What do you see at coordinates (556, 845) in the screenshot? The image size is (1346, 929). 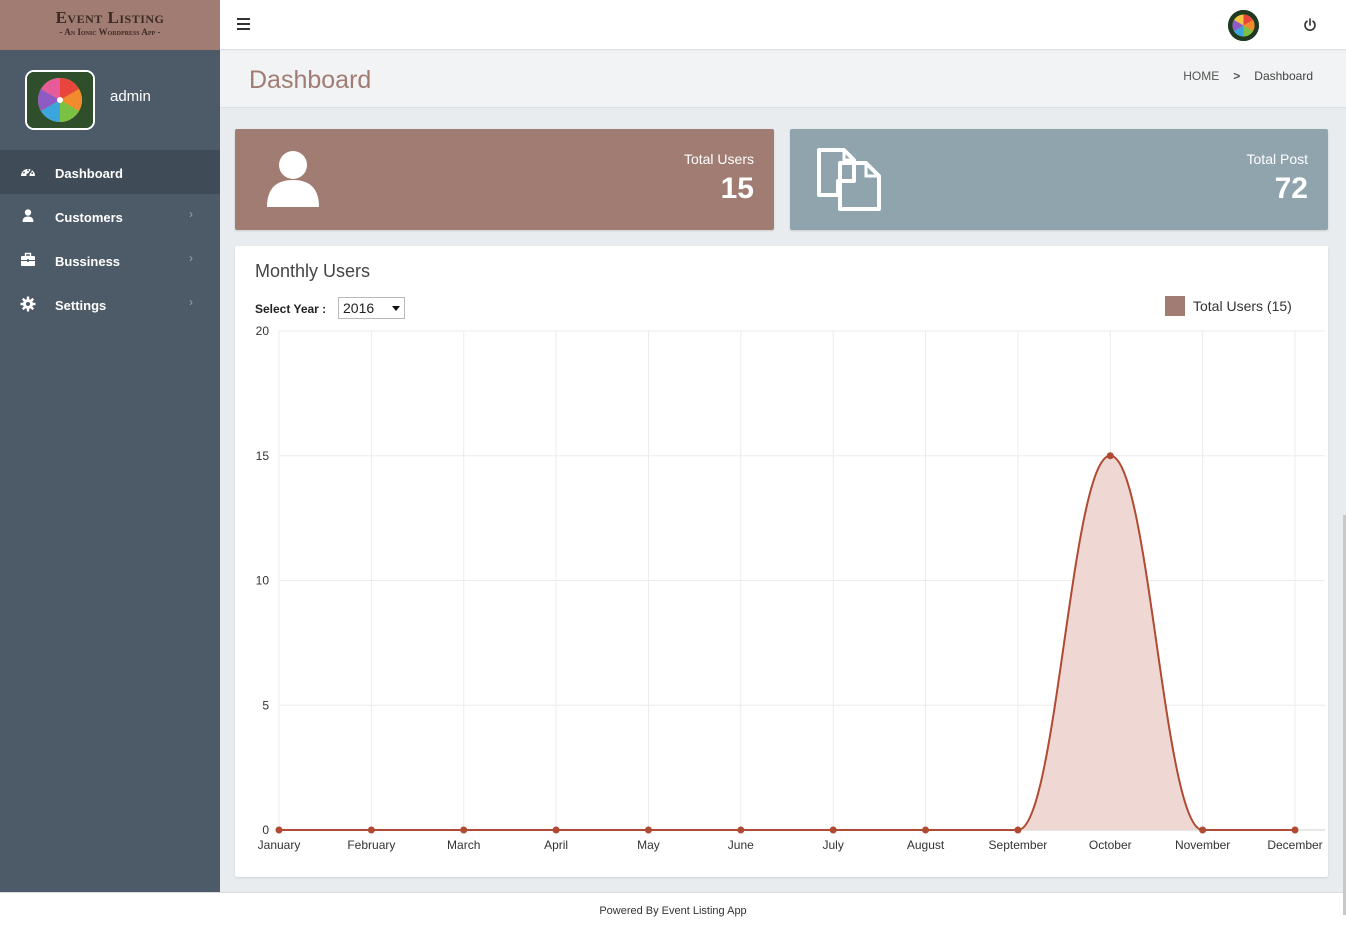 I see `x-tick-label: April` at bounding box center [556, 845].